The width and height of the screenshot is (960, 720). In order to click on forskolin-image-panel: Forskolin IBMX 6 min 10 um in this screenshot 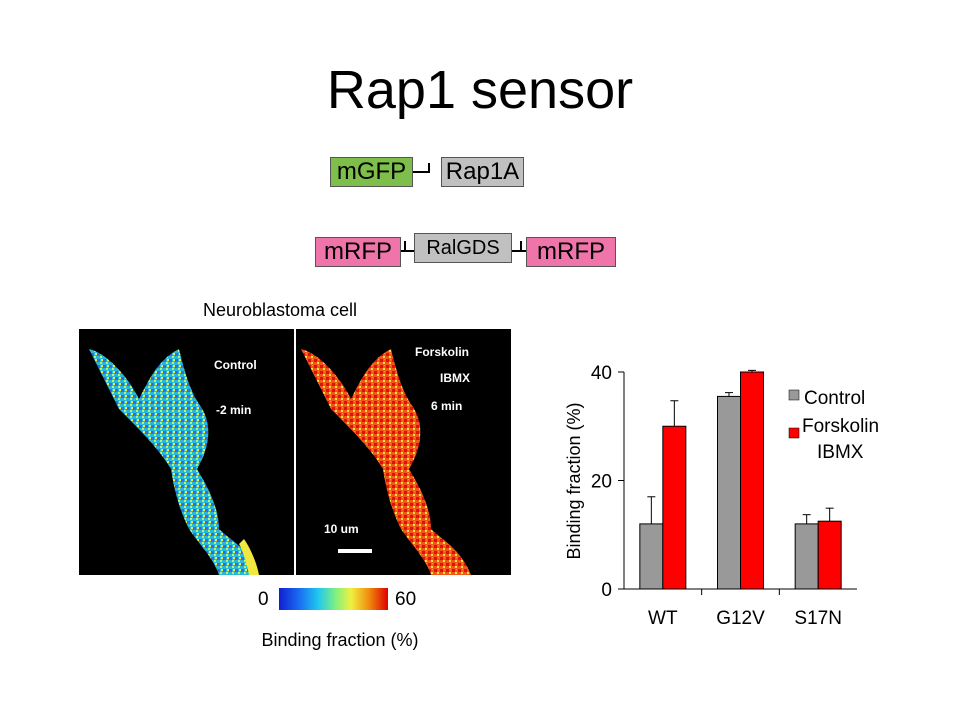, I will do `click(403, 452)`.